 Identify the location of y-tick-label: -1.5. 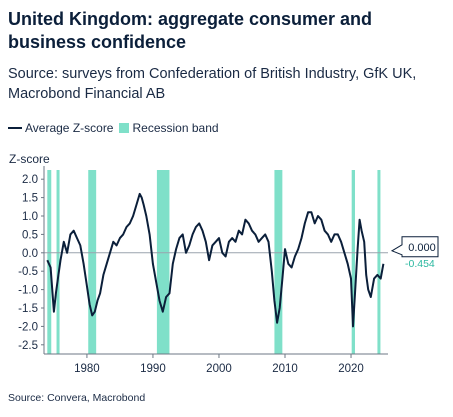
(28, 309).